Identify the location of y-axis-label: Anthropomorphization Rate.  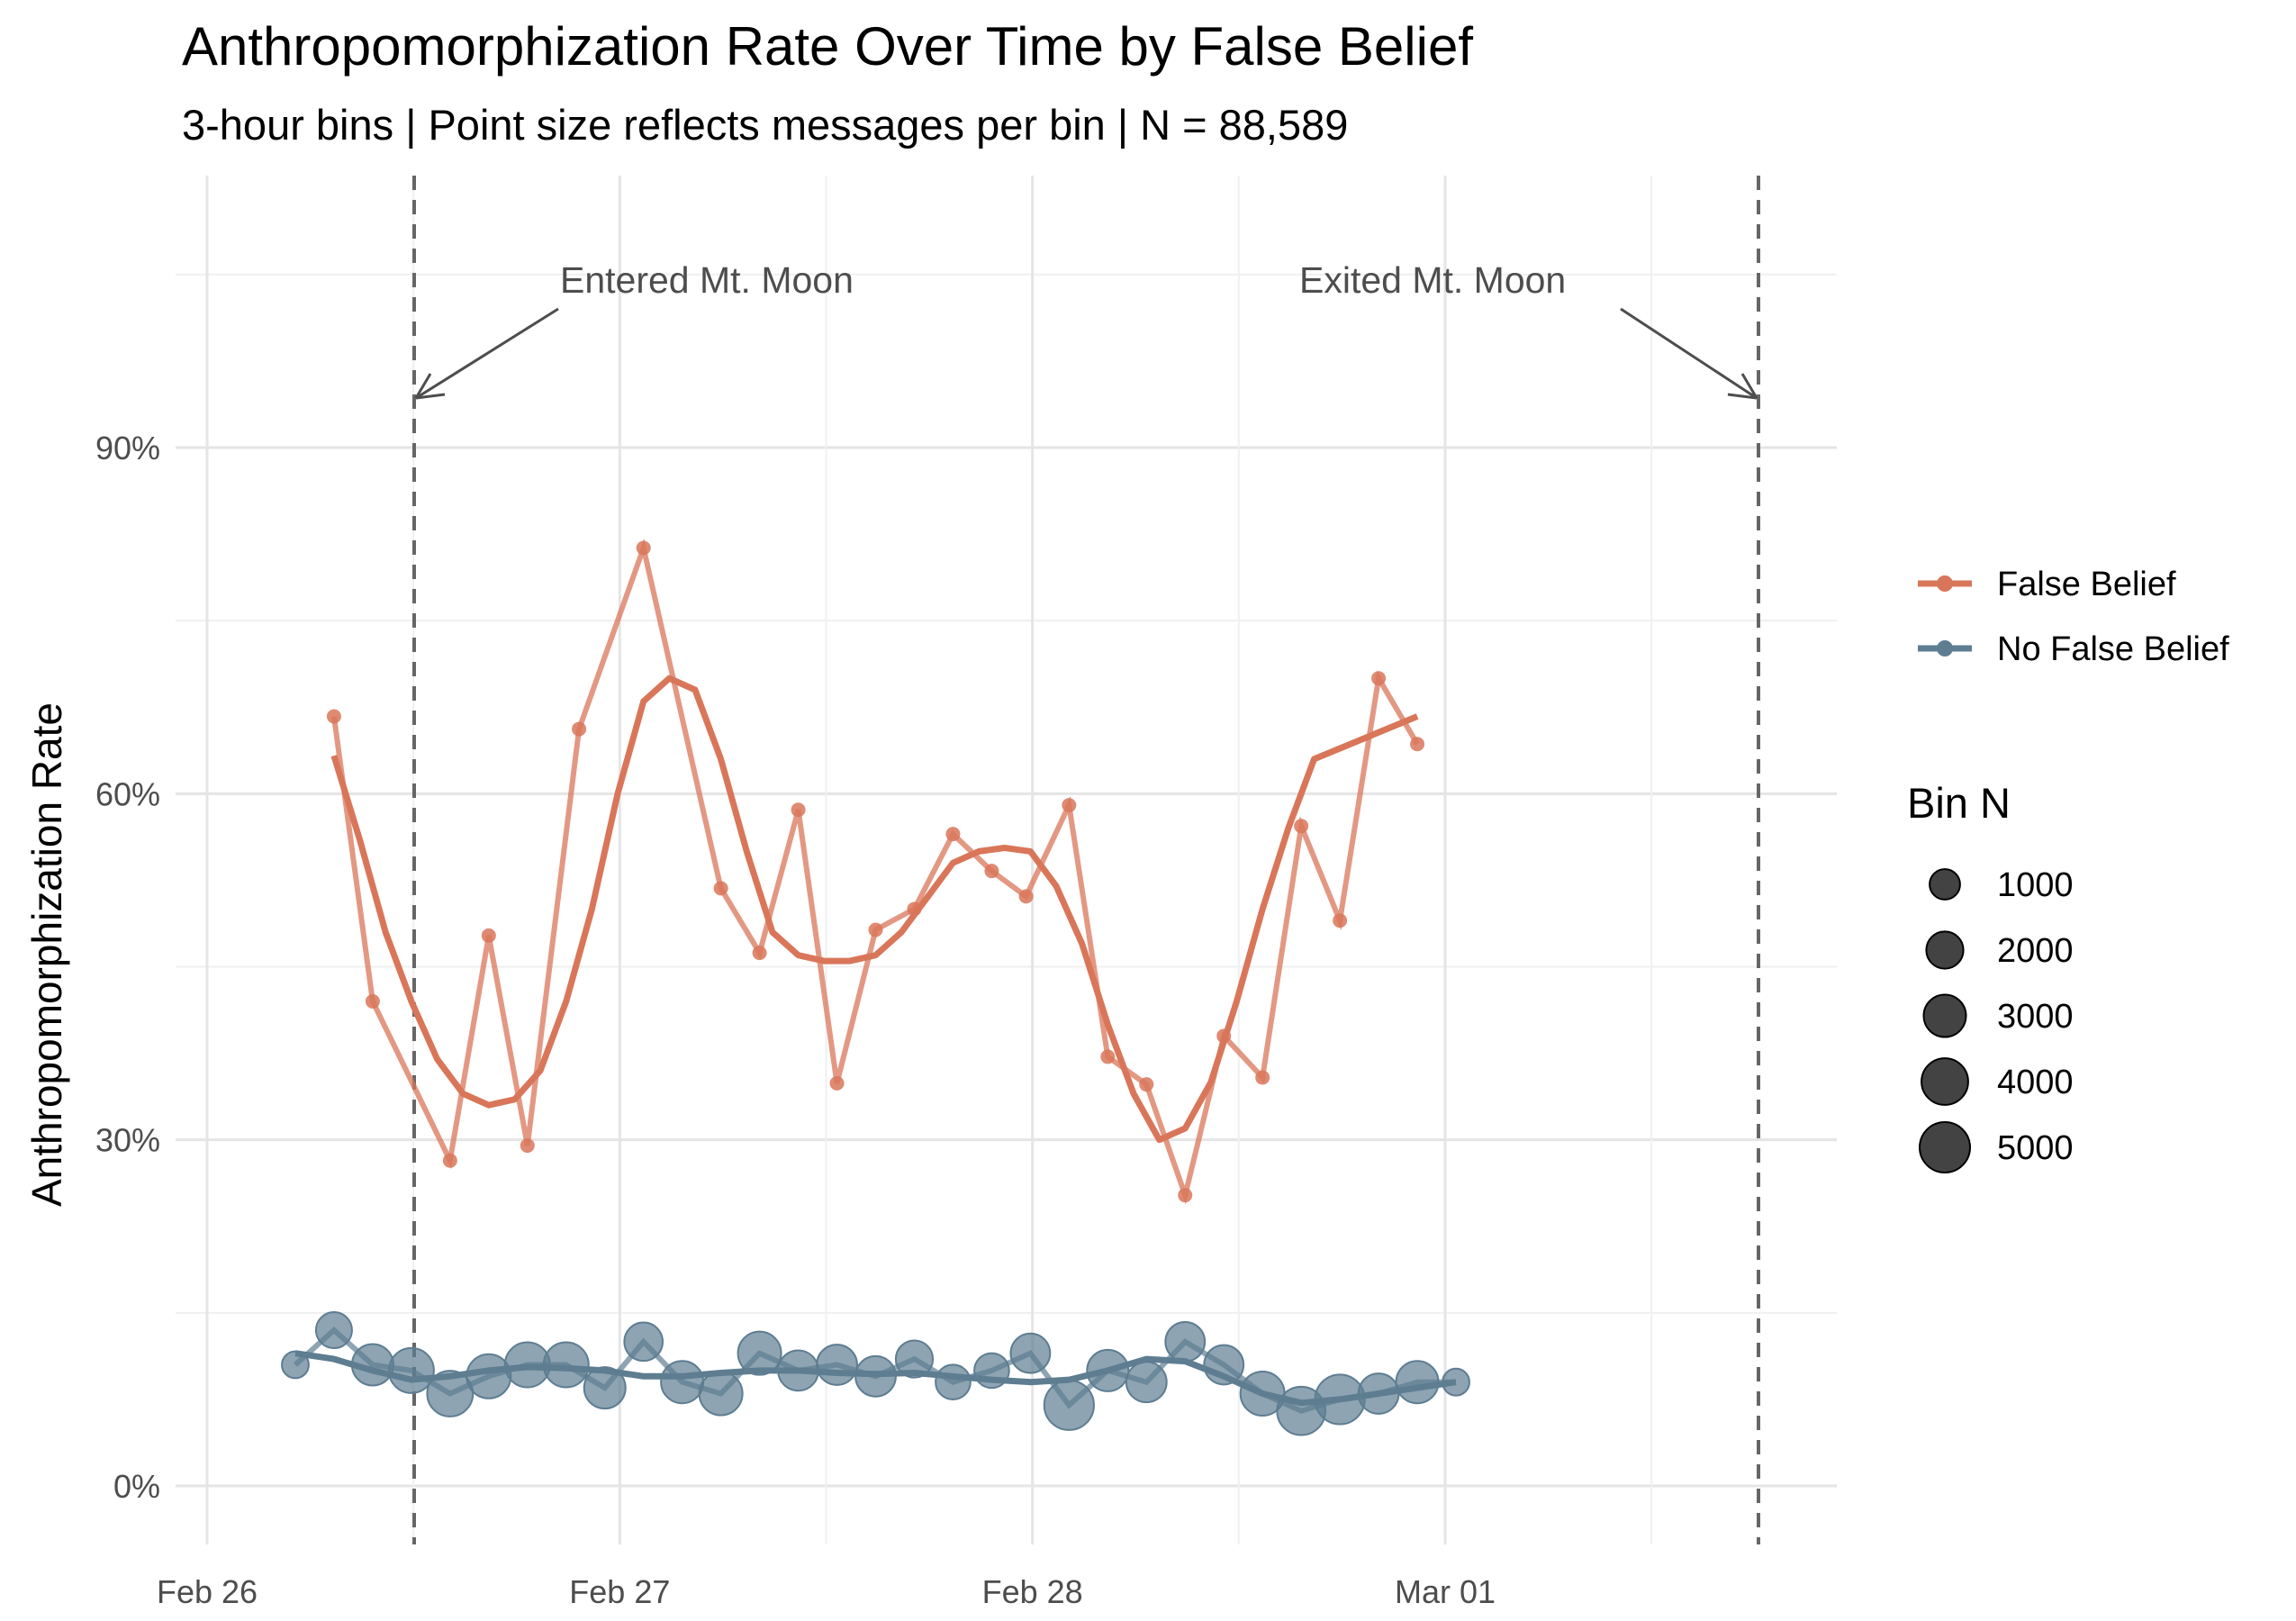
(46, 954).